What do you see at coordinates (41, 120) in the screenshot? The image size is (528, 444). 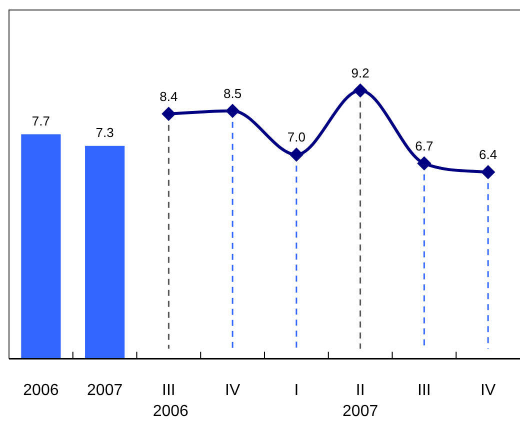 I see `data-label: 7.7` at bounding box center [41, 120].